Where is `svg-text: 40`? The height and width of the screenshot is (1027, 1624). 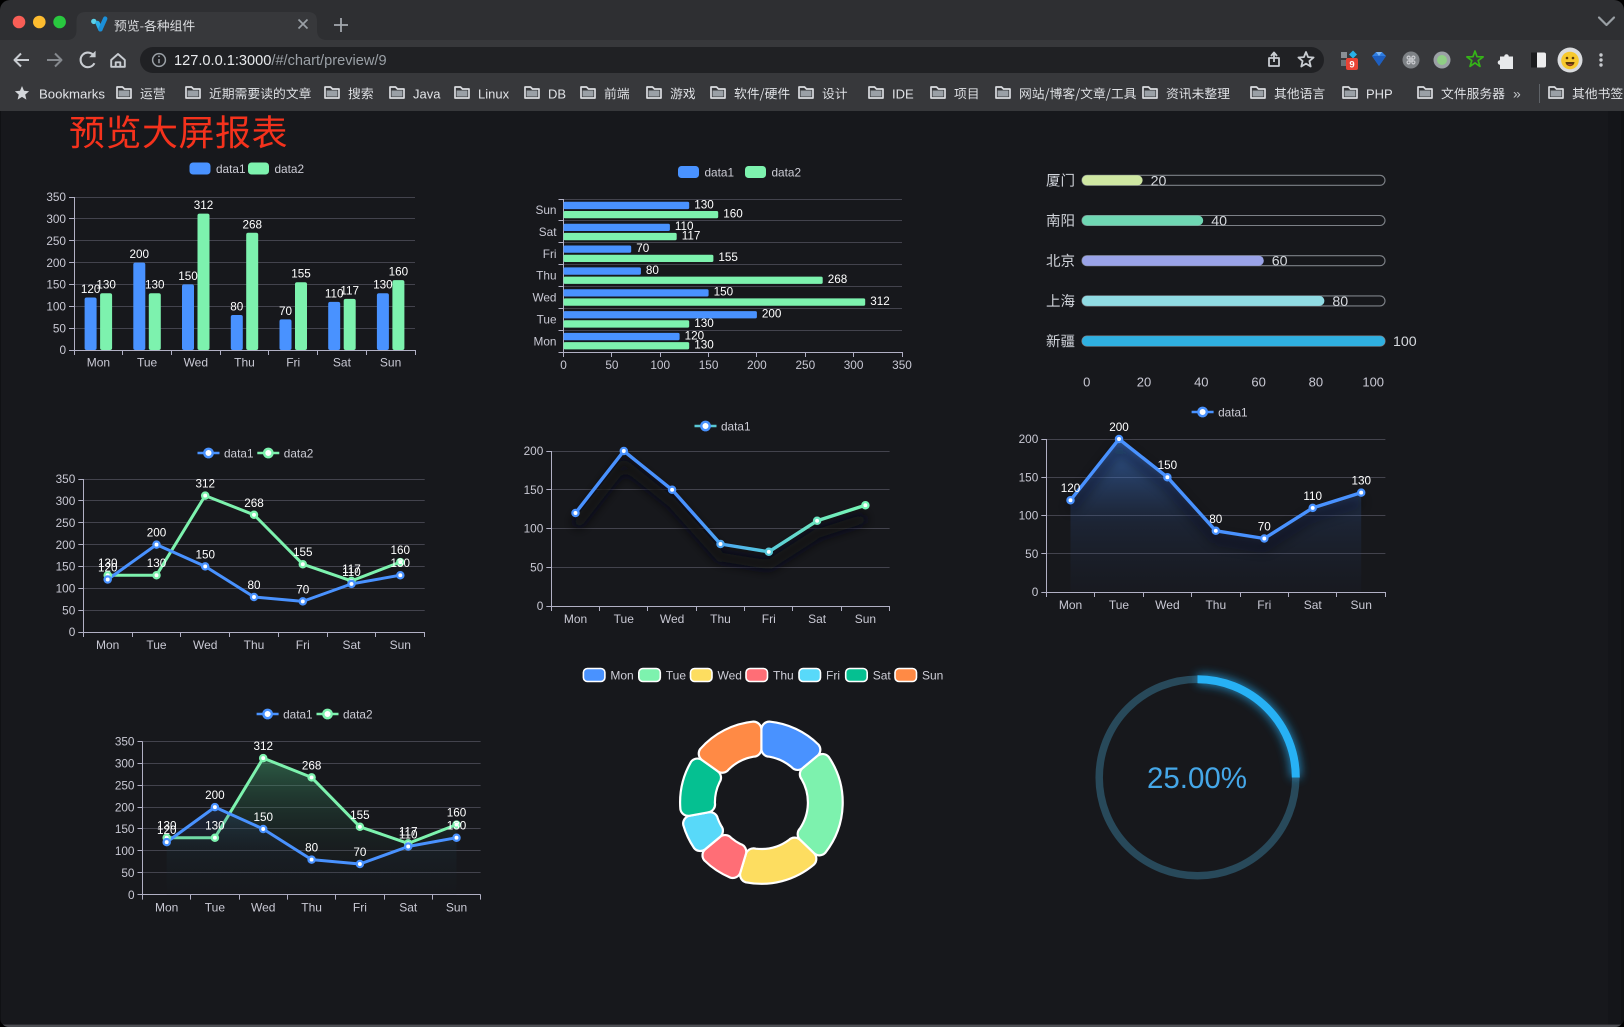 svg-text: 40 is located at coordinates (1201, 382).